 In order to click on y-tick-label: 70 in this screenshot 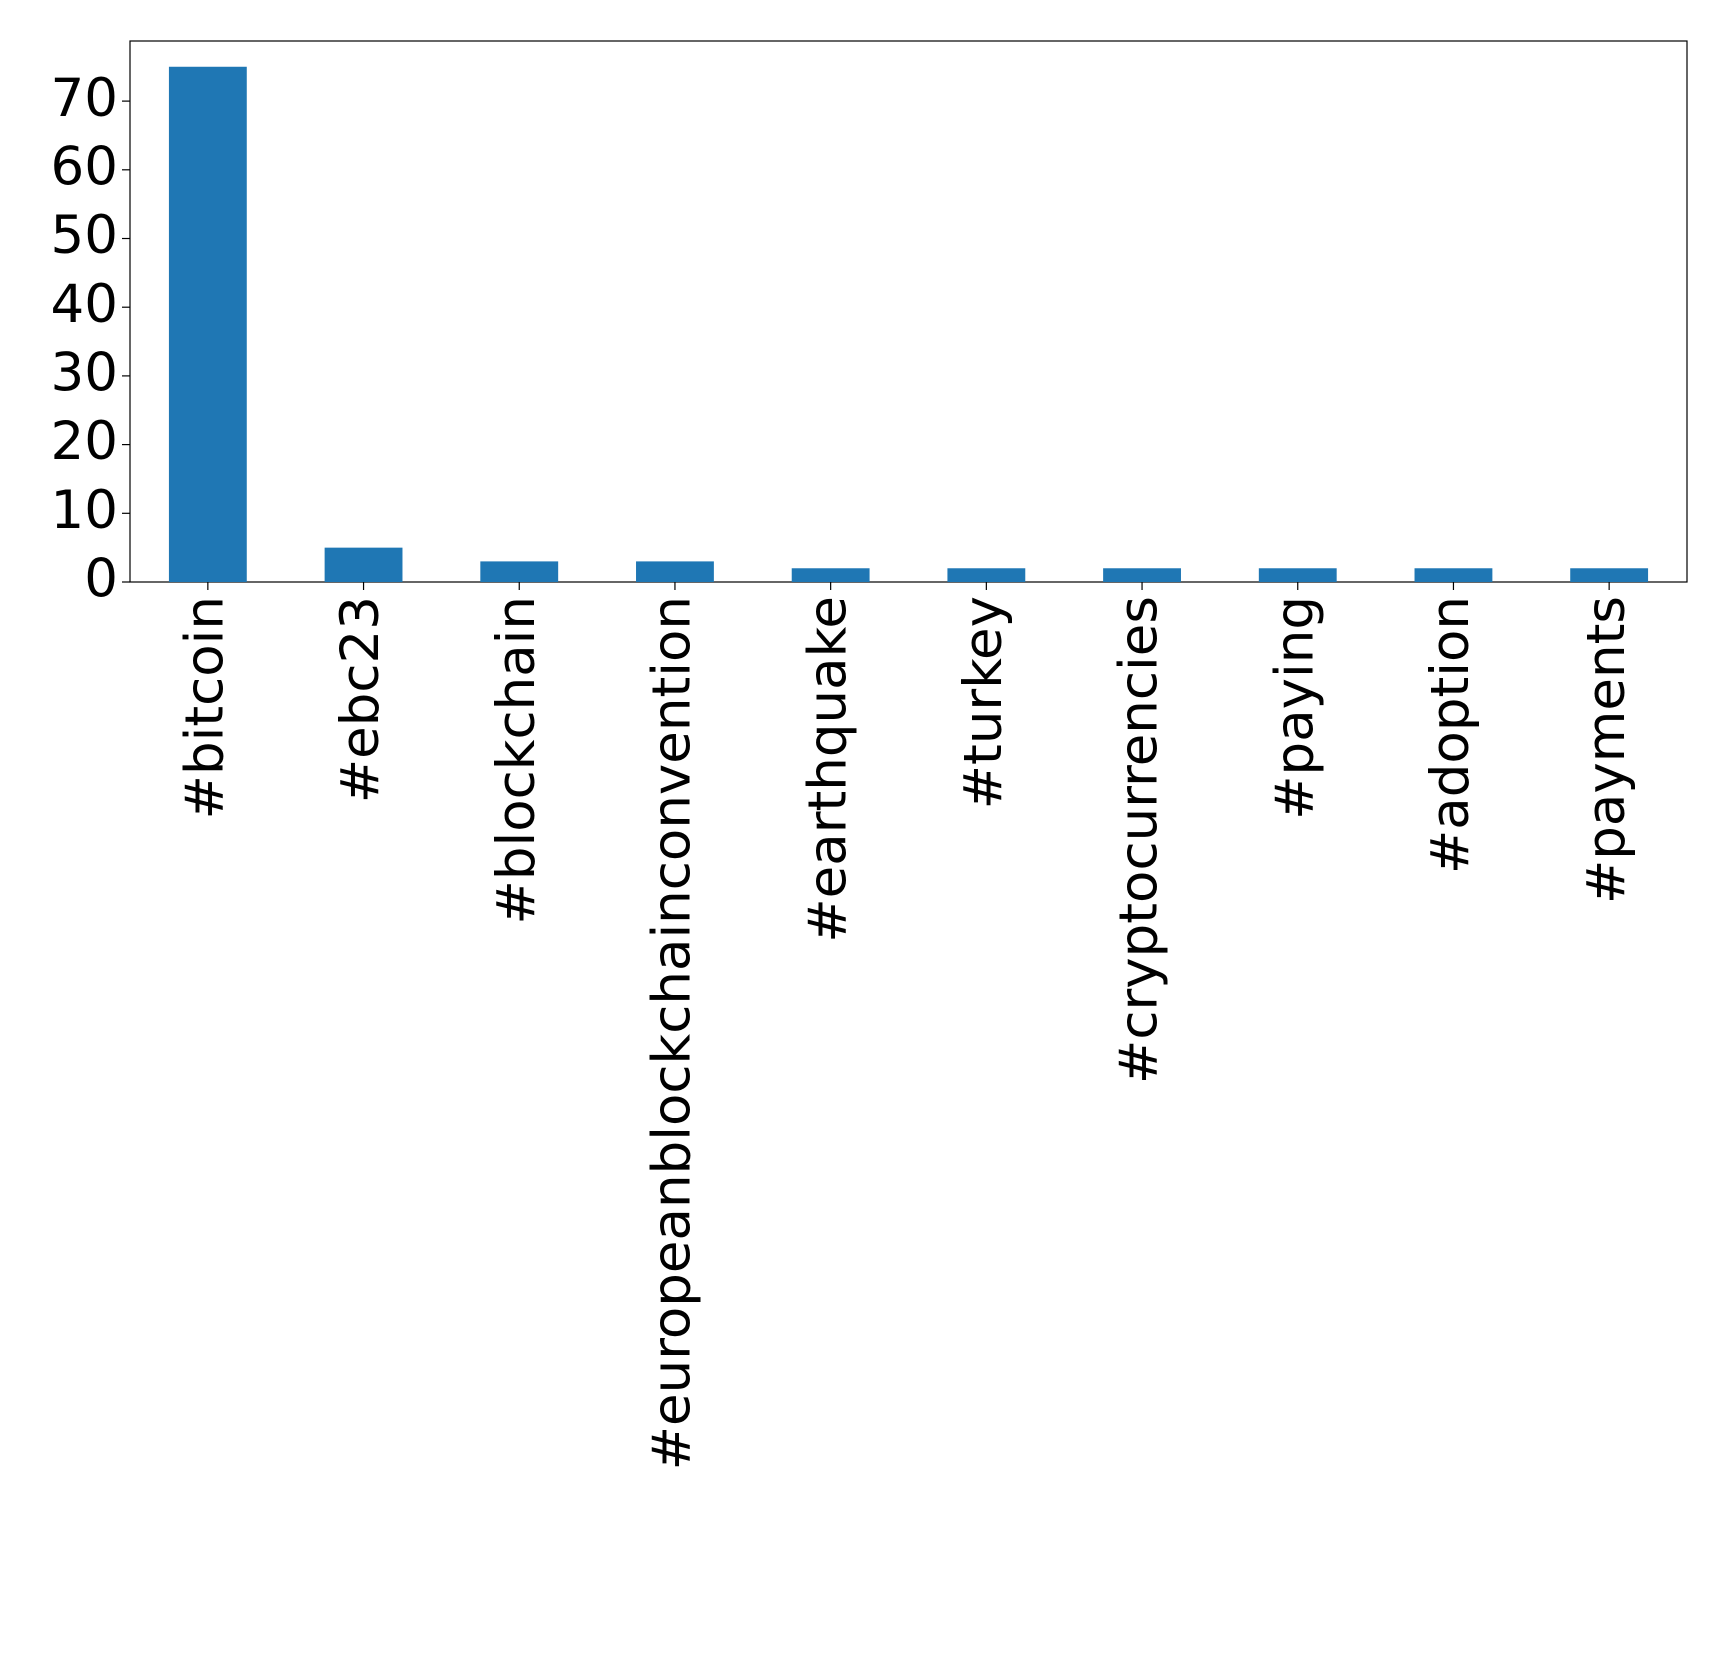, I will do `click(84, 98)`.